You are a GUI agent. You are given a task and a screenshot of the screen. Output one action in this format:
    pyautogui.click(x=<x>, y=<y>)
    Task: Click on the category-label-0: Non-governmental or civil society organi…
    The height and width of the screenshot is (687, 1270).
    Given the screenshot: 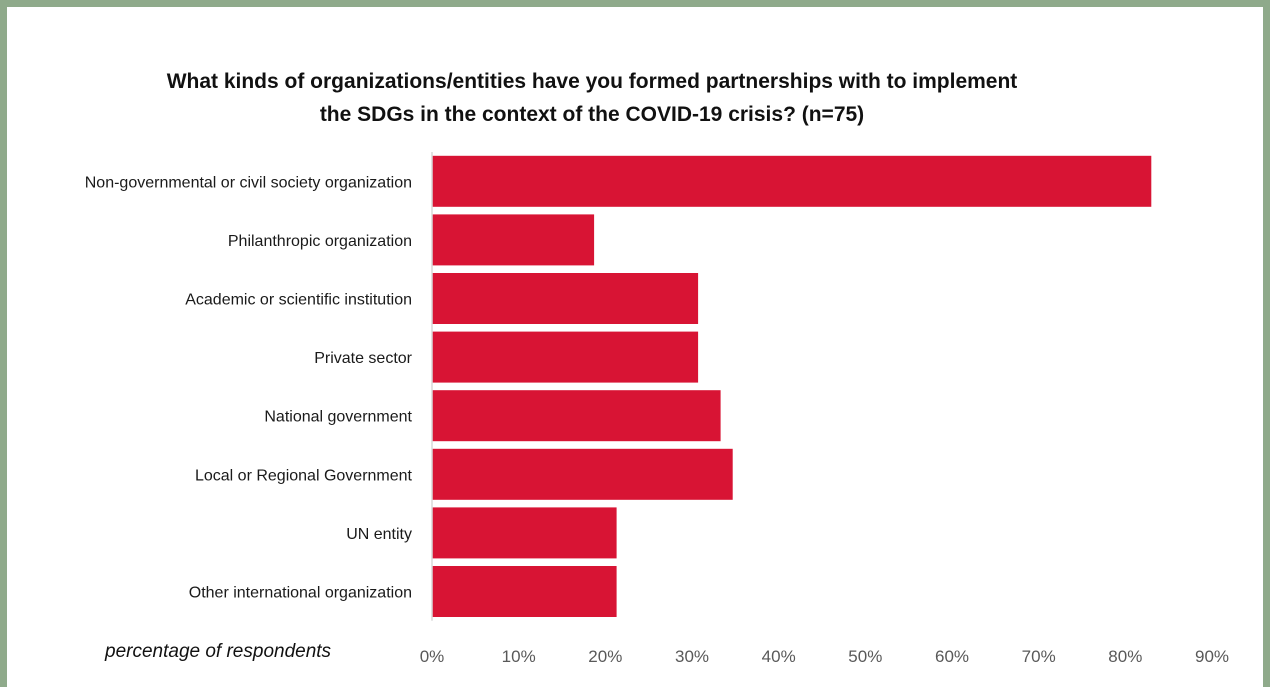 What is the action you would take?
    pyautogui.click(x=248, y=182)
    